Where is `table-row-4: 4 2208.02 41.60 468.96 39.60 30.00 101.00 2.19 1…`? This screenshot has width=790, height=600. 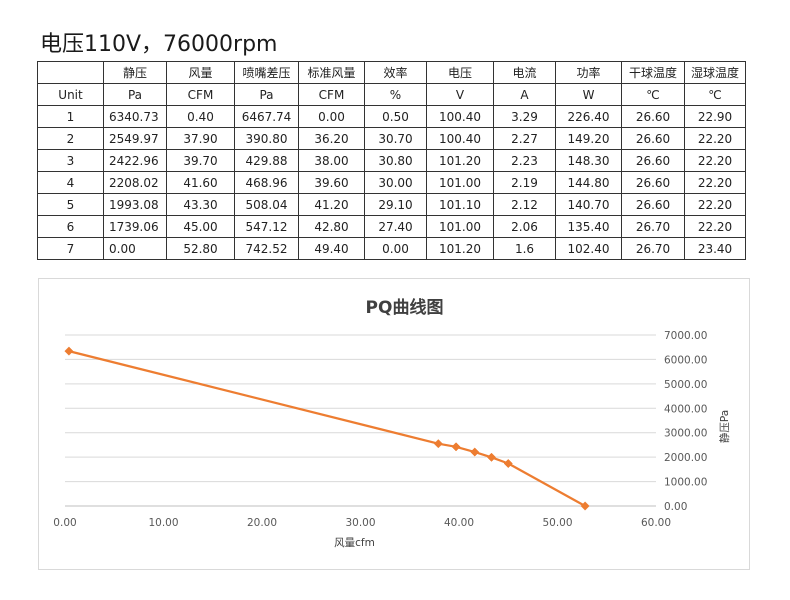 table-row-4: 4 2208.02 41.60 468.96 39.60 30.00 101.00 2.19 1… is located at coordinates (391, 182).